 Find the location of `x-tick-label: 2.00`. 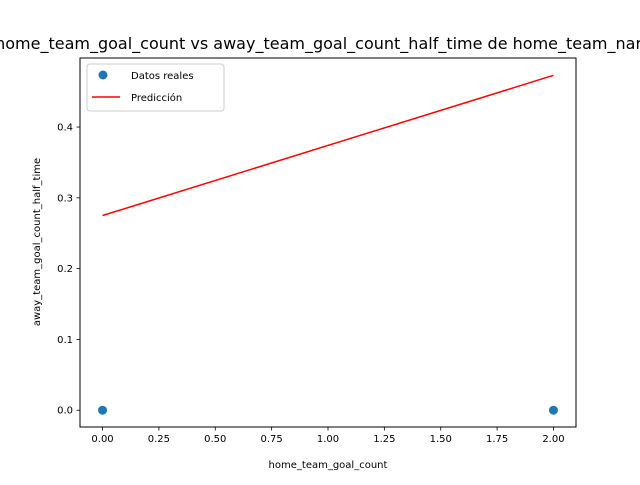

x-tick-label: 2.00 is located at coordinates (553, 439).